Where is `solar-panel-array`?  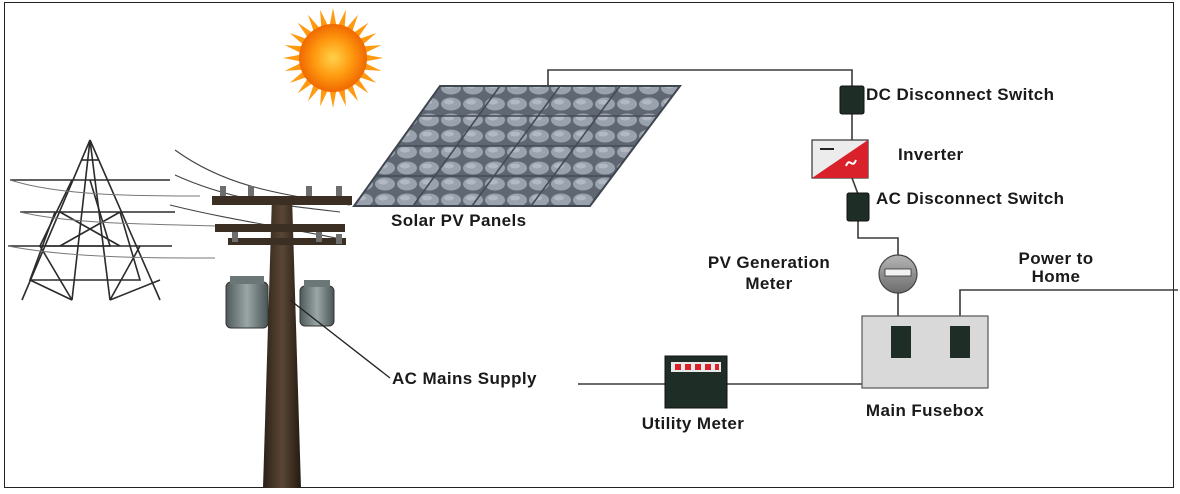
solar-panel-array is located at coordinates (517, 146).